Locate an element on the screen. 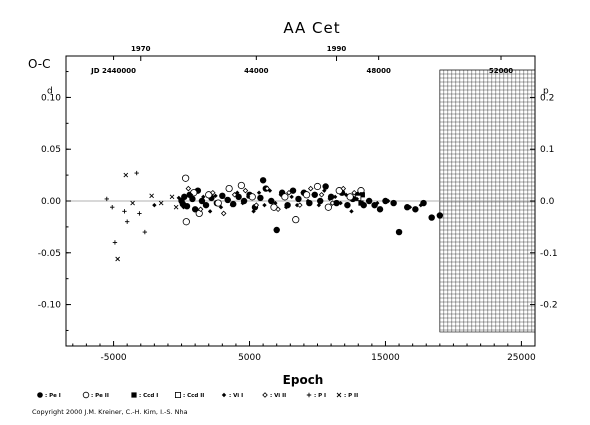 This screenshot has height=425, width=590. unit-left: d is located at coordinates (50, 91).